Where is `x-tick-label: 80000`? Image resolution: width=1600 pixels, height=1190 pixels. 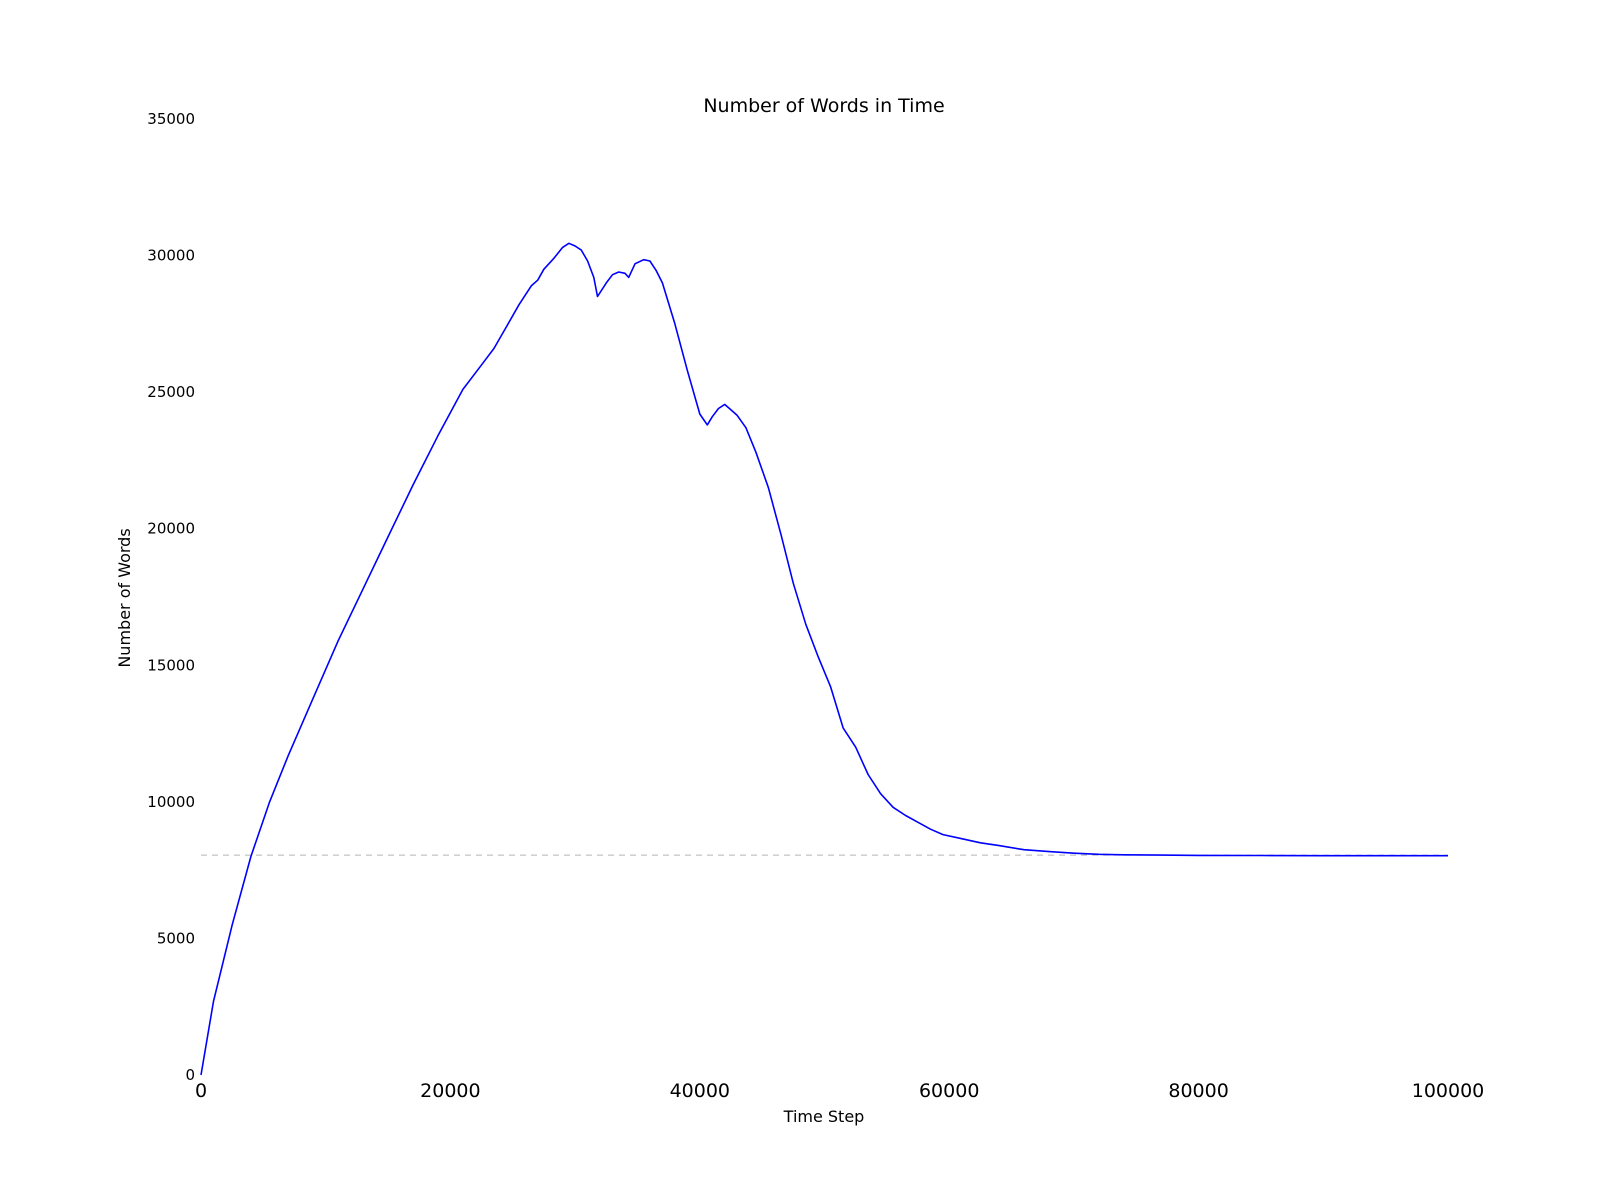
x-tick-label: 80000 is located at coordinates (1198, 1091).